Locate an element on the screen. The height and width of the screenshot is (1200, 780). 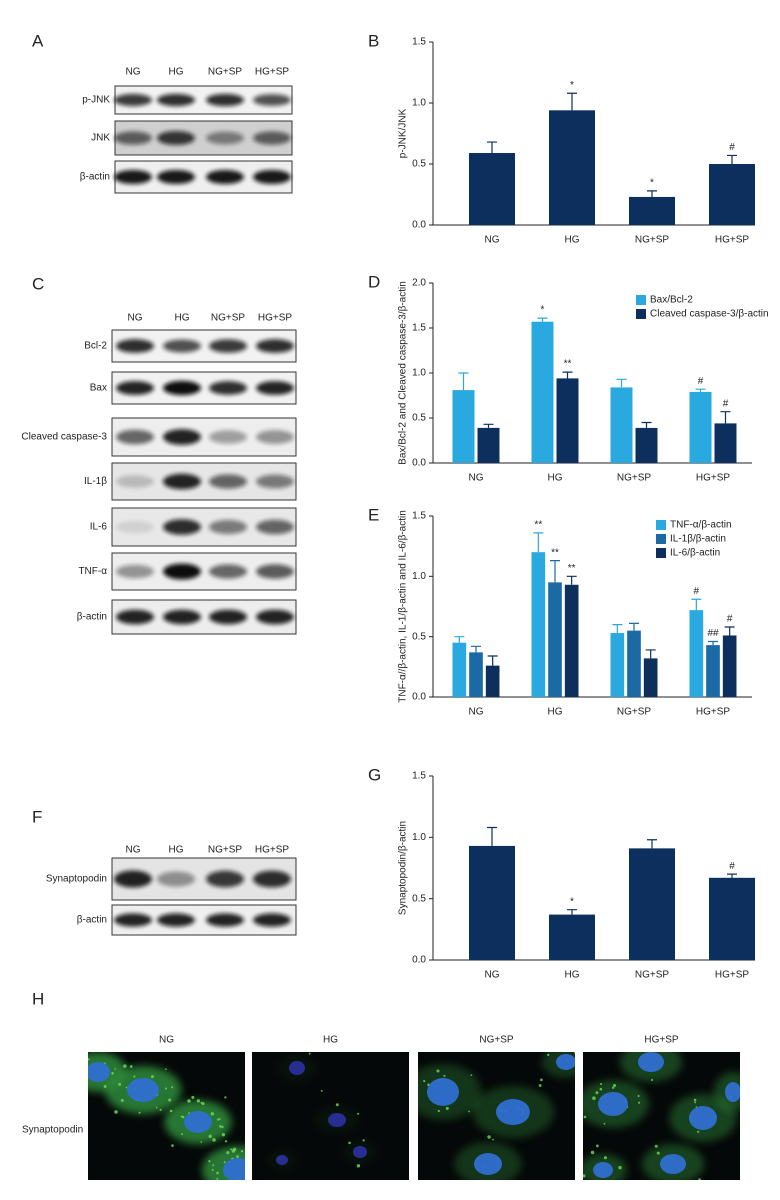
blot-row-label: Synaptopodin is located at coordinates (76, 879).